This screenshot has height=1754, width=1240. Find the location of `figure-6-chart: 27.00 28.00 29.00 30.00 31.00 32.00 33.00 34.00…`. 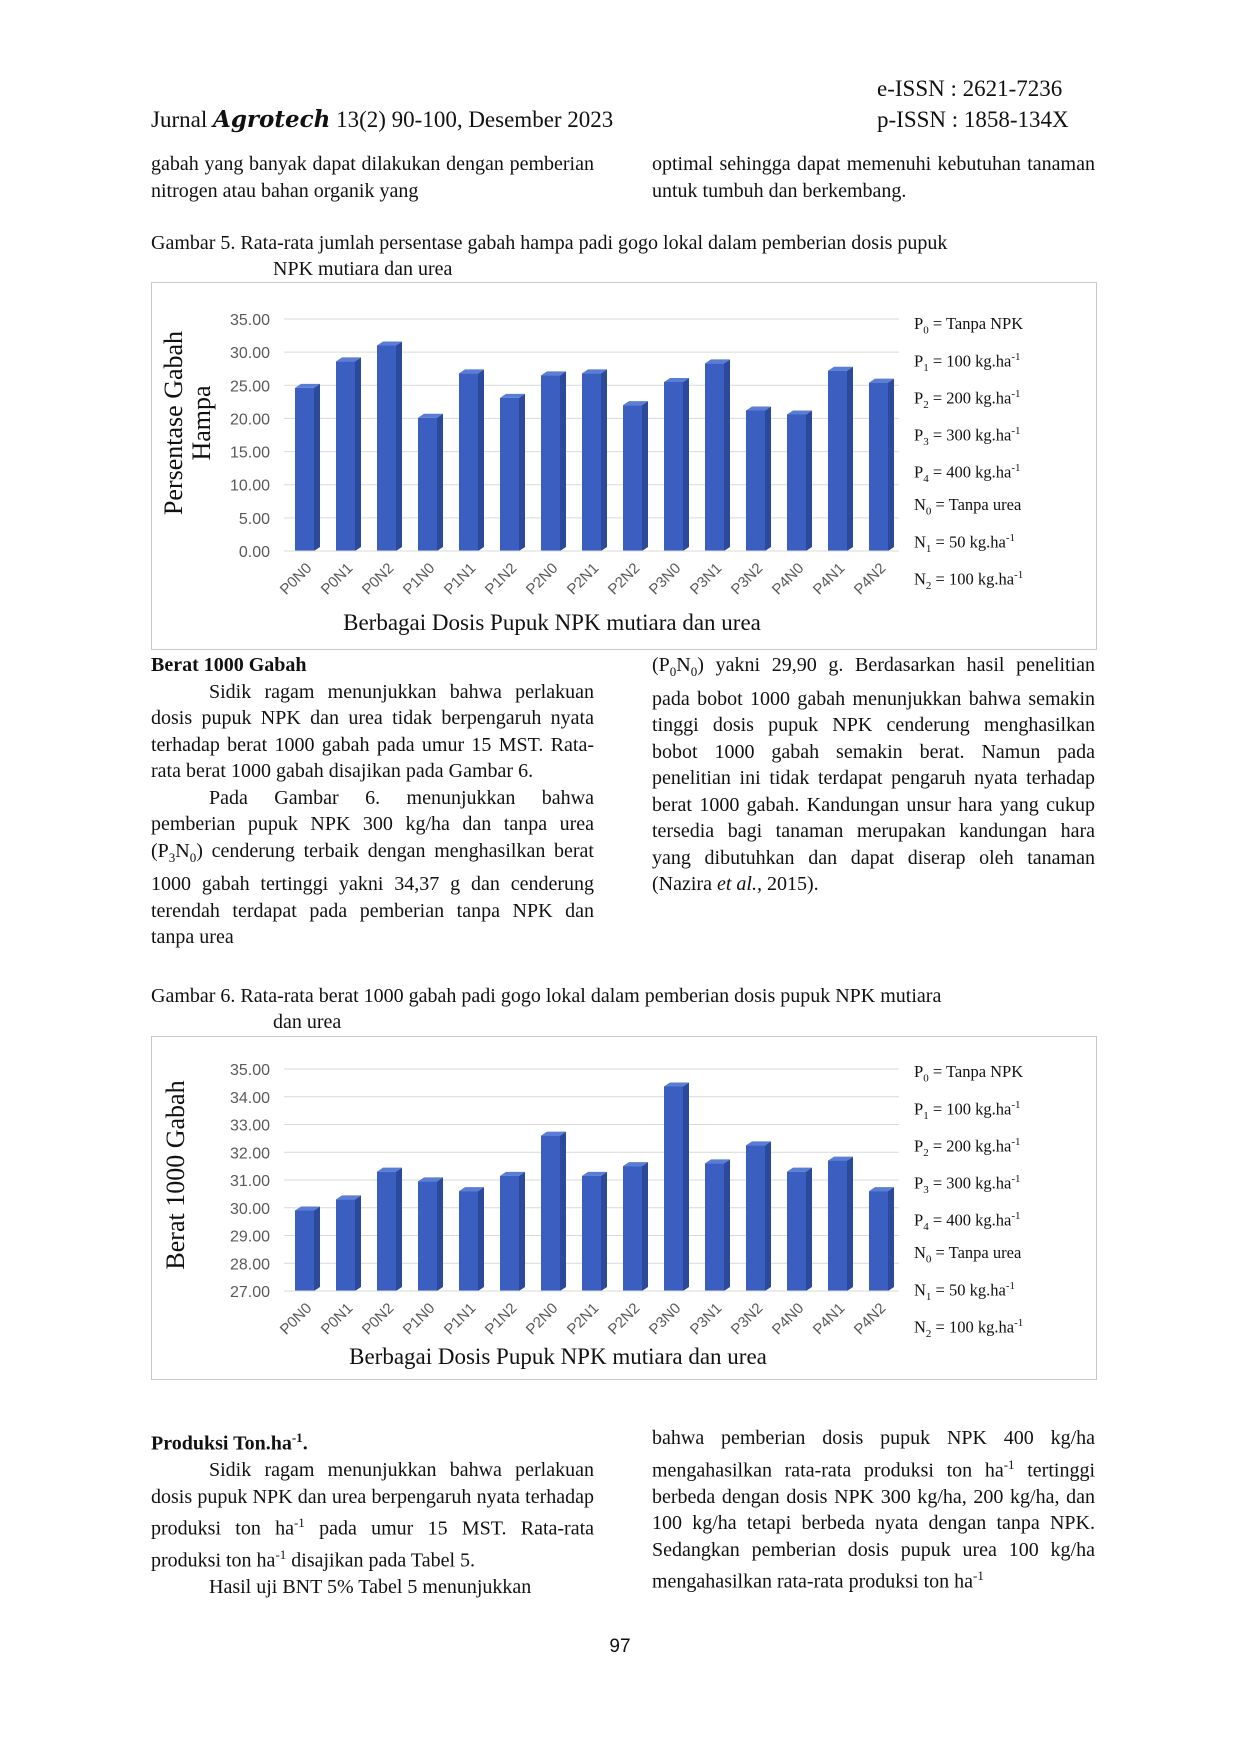

figure-6-chart: 27.00 28.00 29.00 30.00 31.00 32.00 33.00 34.00… is located at coordinates (624, 1208).